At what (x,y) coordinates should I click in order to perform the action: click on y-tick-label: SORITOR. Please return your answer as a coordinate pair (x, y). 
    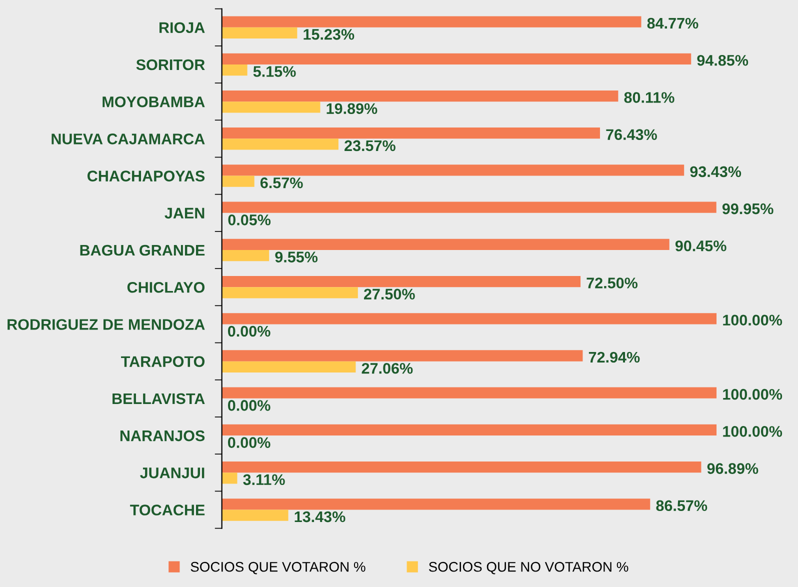
    Looking at the image, I should click on (170, 64).